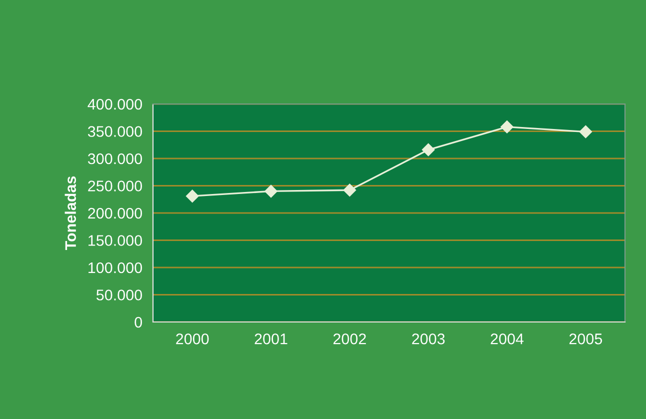 The image size is (646, 419). I want to click on y-tick-label: 0, so click(138, 322).